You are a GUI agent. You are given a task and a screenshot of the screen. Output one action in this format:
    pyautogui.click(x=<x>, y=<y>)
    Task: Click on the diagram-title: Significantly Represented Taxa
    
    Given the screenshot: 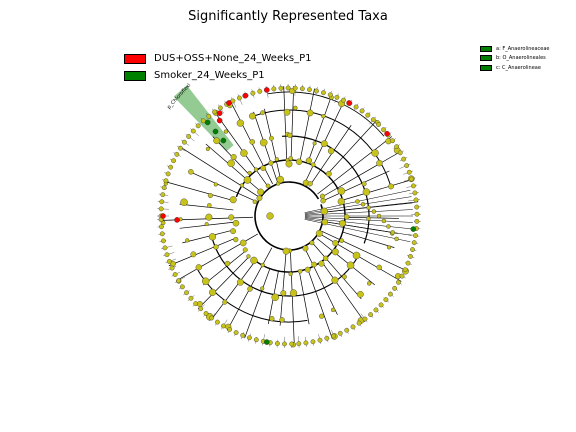 What is the action you would take?
    pyautogui.click(x=288, y=16)
    